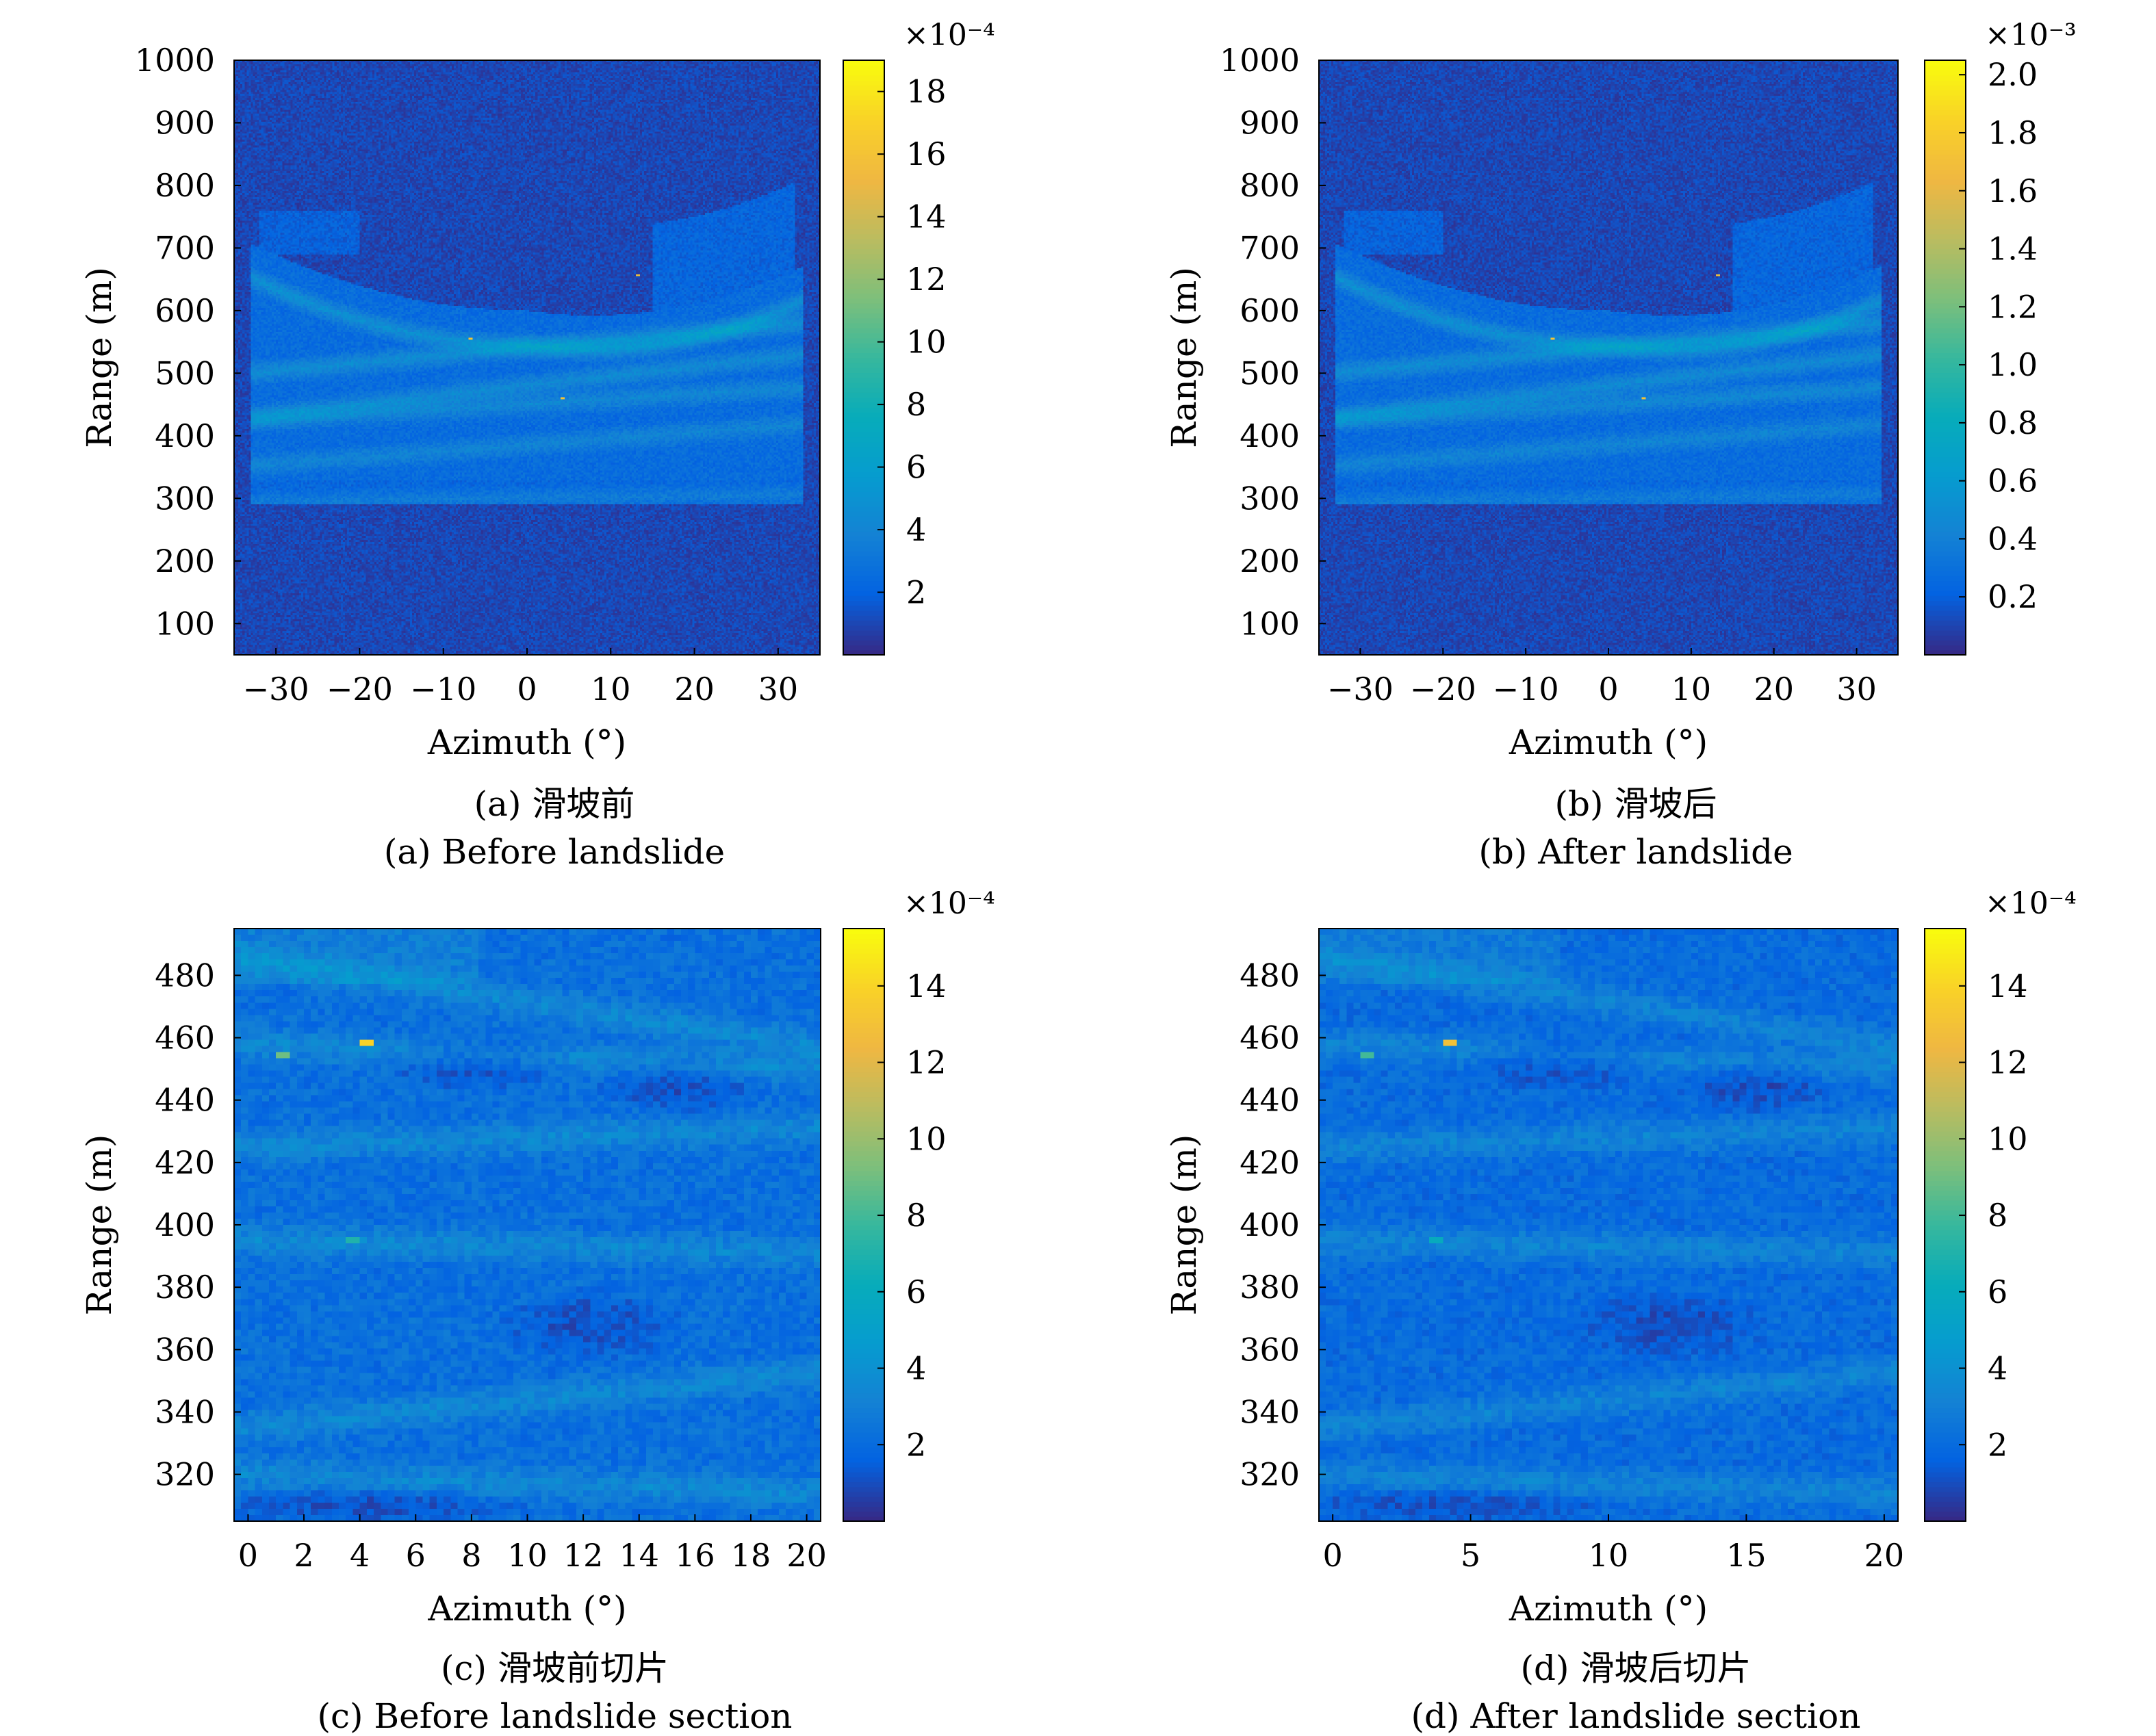  I want to click on caption-chinese: (a) 滑坡前, so click(554, 804).